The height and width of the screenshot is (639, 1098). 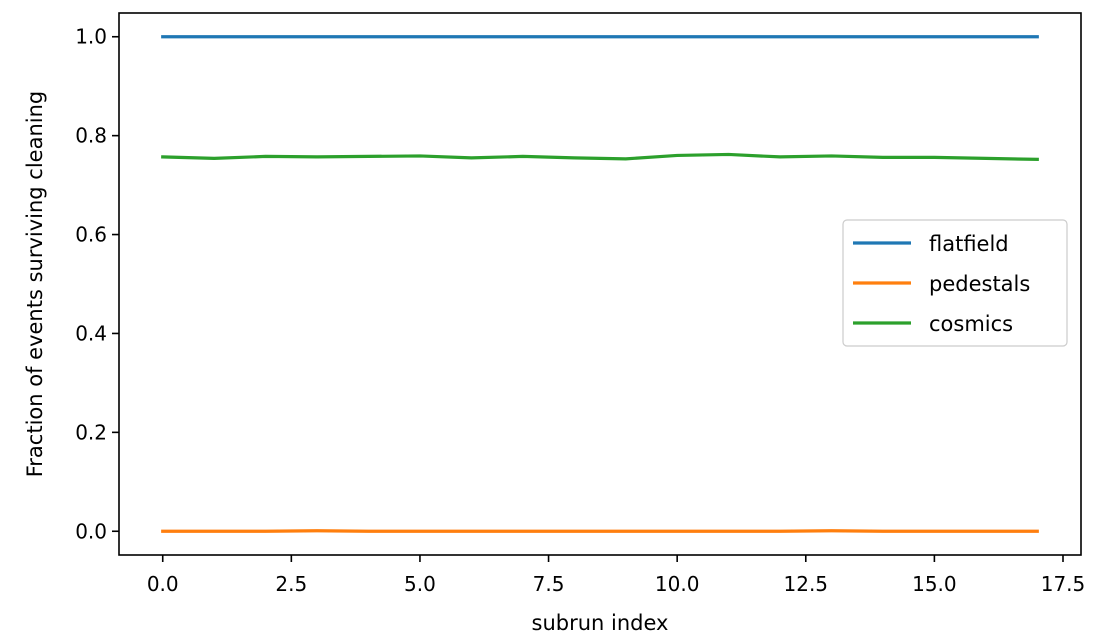 I want to click on y-axis: 0.0 0.2 0.4 0.6 0.8 1.0, so click(x=97, y=284).